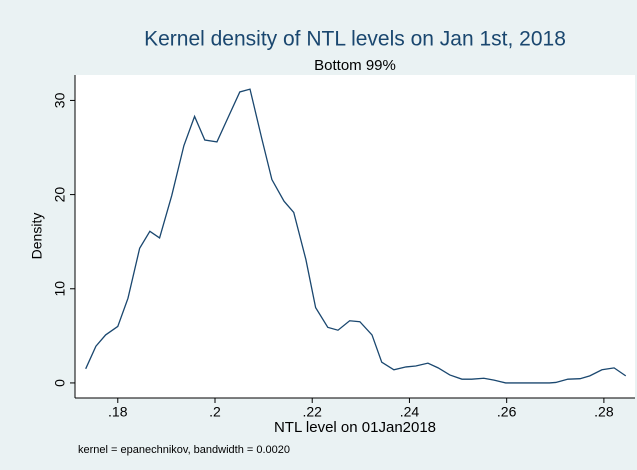 Image resolution: width=637 pixels, height=470 pixels. I want to click on x-tick-label: .28, so click(604, 412).